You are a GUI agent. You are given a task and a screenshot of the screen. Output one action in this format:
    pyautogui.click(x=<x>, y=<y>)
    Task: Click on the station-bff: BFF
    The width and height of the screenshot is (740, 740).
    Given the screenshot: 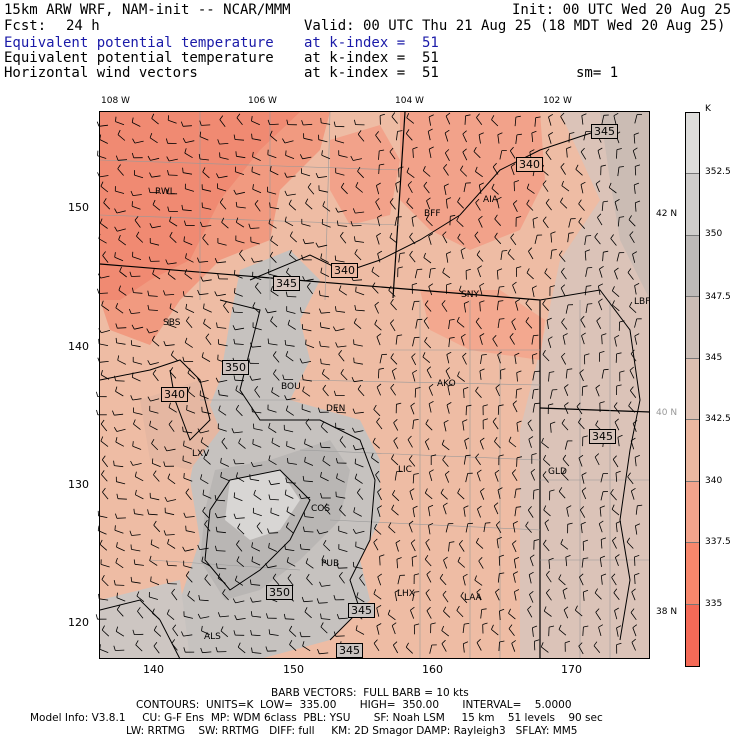 What is the action you would take?
    pyautogui.click(x=432, y=214)
    